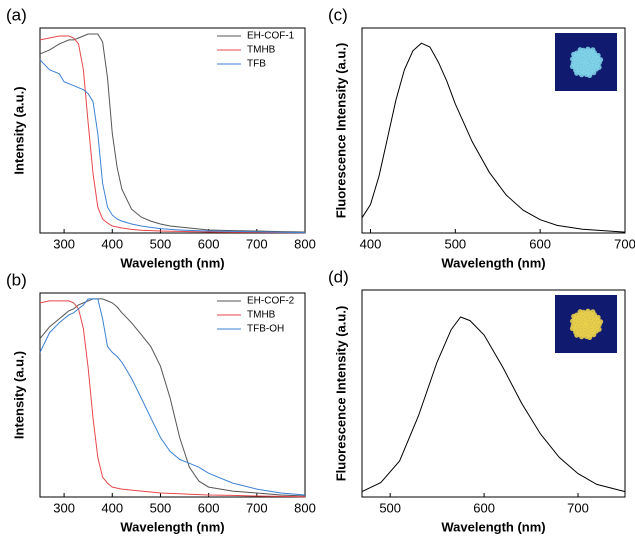 Image resolution: width=635 pixels, height=542 pixels. I want to click on legend-label: TFB, so click(256, 64).